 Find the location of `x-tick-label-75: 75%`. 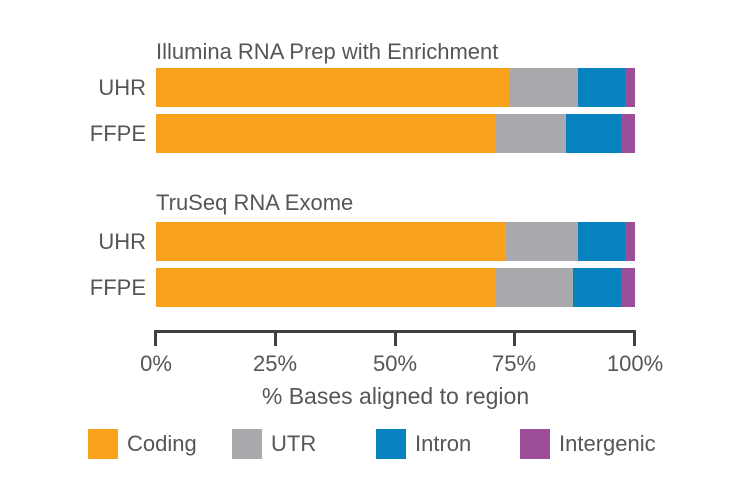

x-tick-label-75: 75% is located at coordinates (514, 363).